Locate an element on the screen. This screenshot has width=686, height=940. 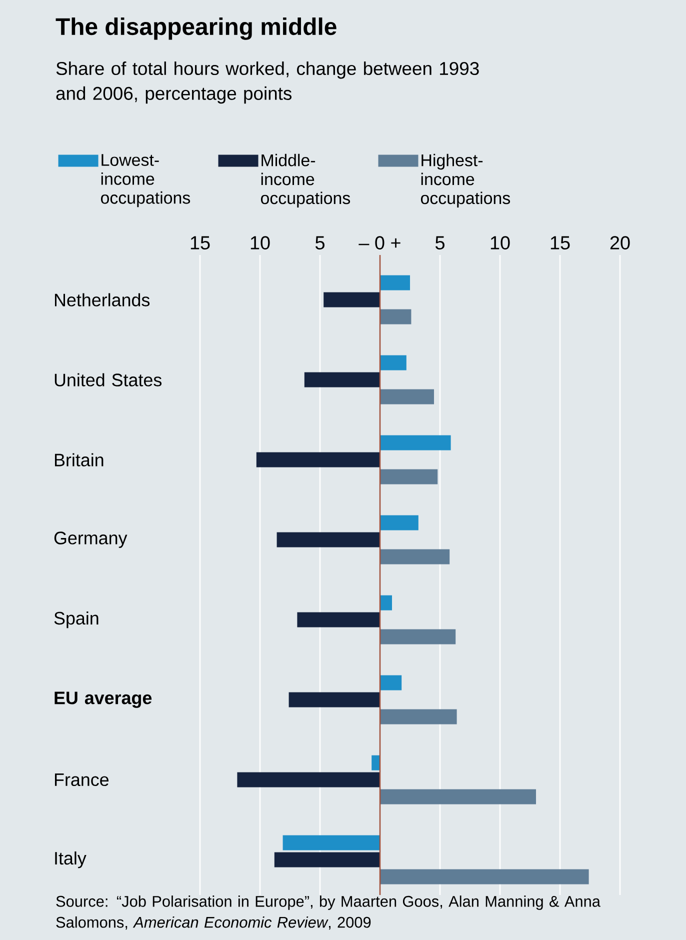
y-tick-label: EU average is located at coordinates (103, 700).